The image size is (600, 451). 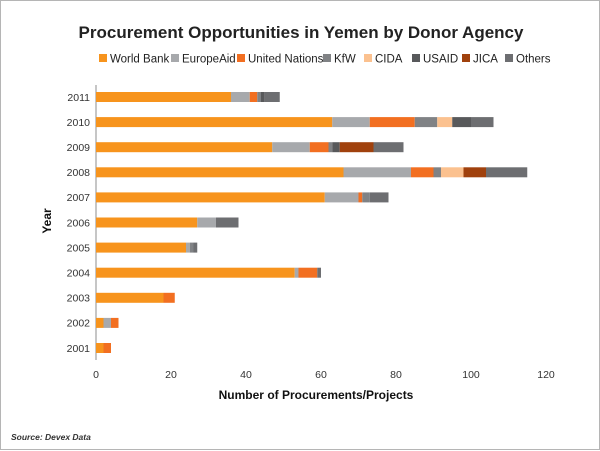 I want to click on y-tick-label: 2009, so click(x=79, y=148).